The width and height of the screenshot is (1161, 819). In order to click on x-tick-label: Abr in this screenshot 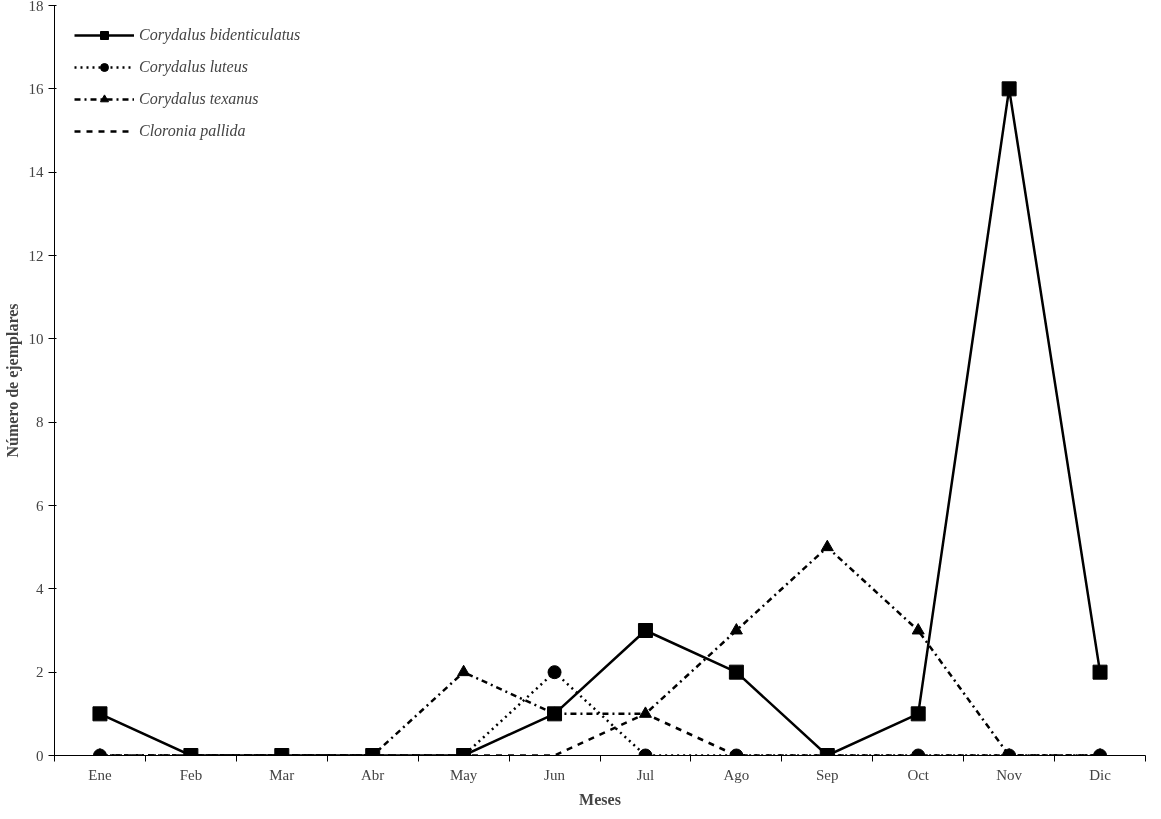, I will do `click(373, 774)`.